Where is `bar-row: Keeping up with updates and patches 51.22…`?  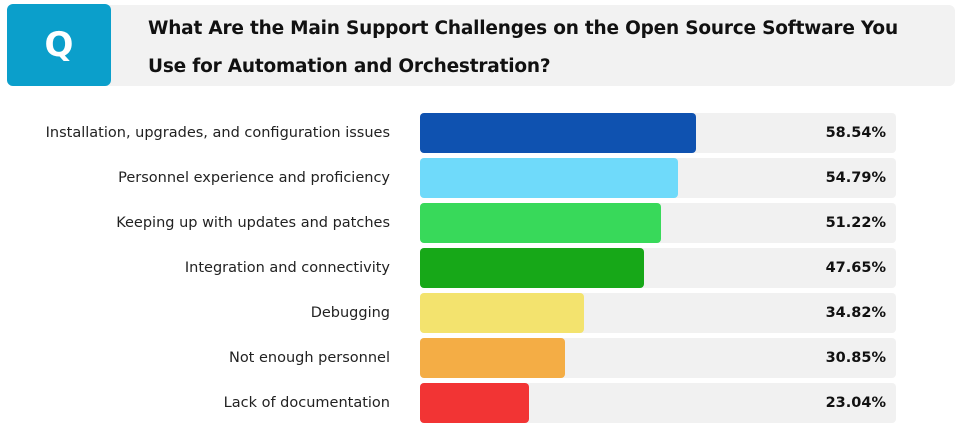 bar-row: Keeping up with updates and patches 51.22… is located at coordinates (479, 223).